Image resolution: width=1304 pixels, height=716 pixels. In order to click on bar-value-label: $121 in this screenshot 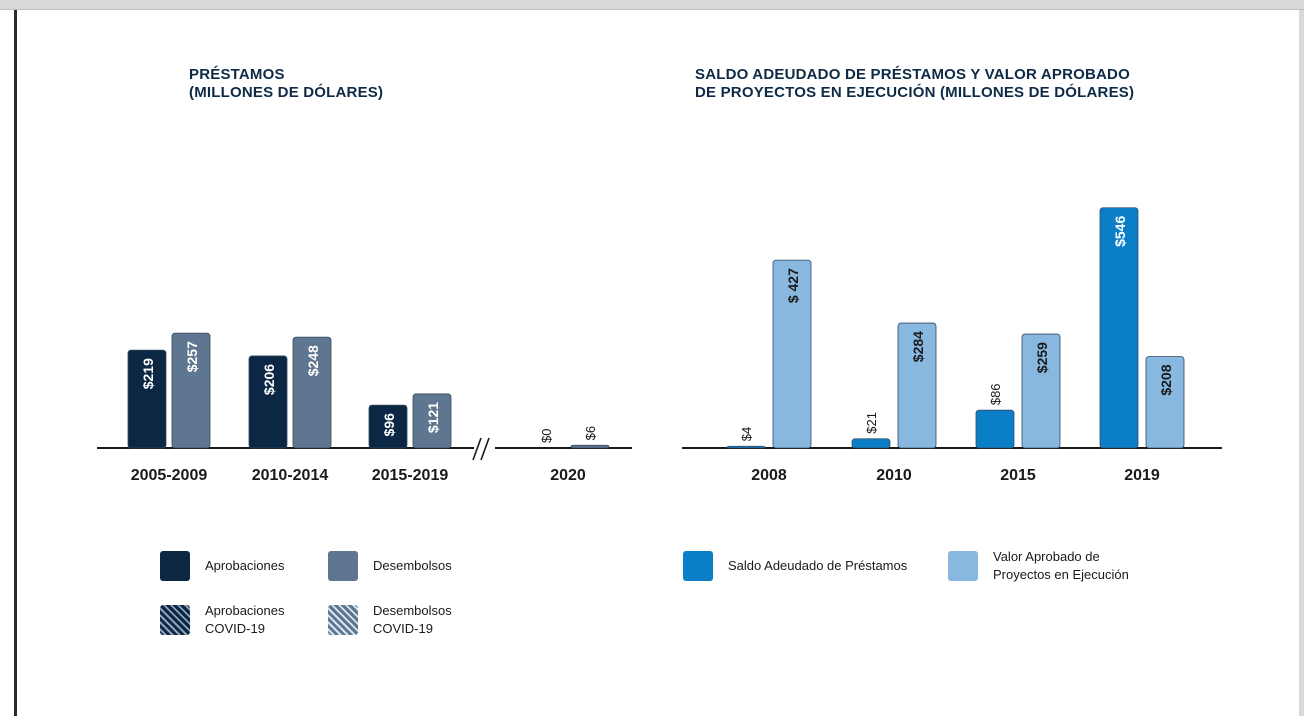, I will do `click(433, 417)`.